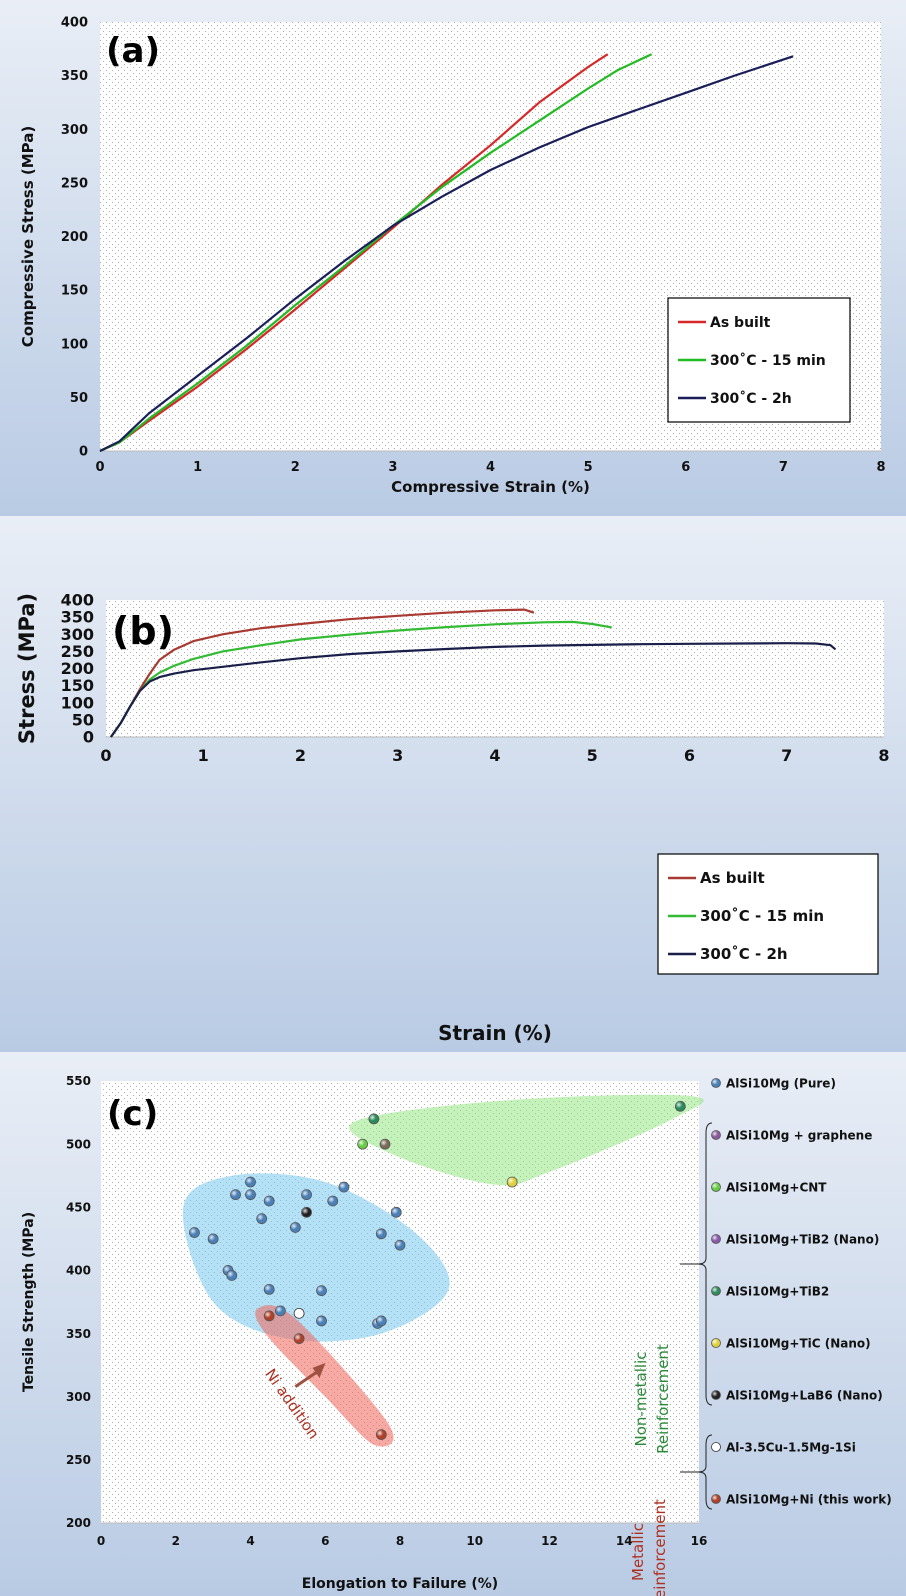 This screenshot has width=906, height=1596. I want to click on x-tick-label: 12, so click(549, 1541).